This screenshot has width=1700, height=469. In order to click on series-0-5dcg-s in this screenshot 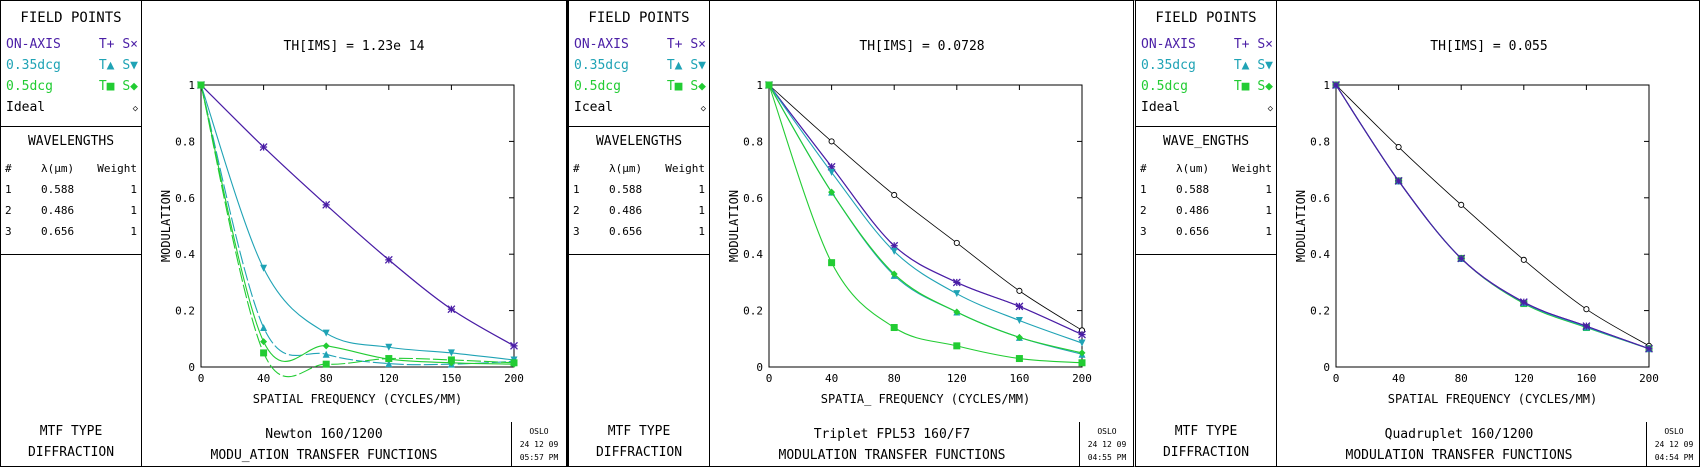, I will do `click(357, 224)`.